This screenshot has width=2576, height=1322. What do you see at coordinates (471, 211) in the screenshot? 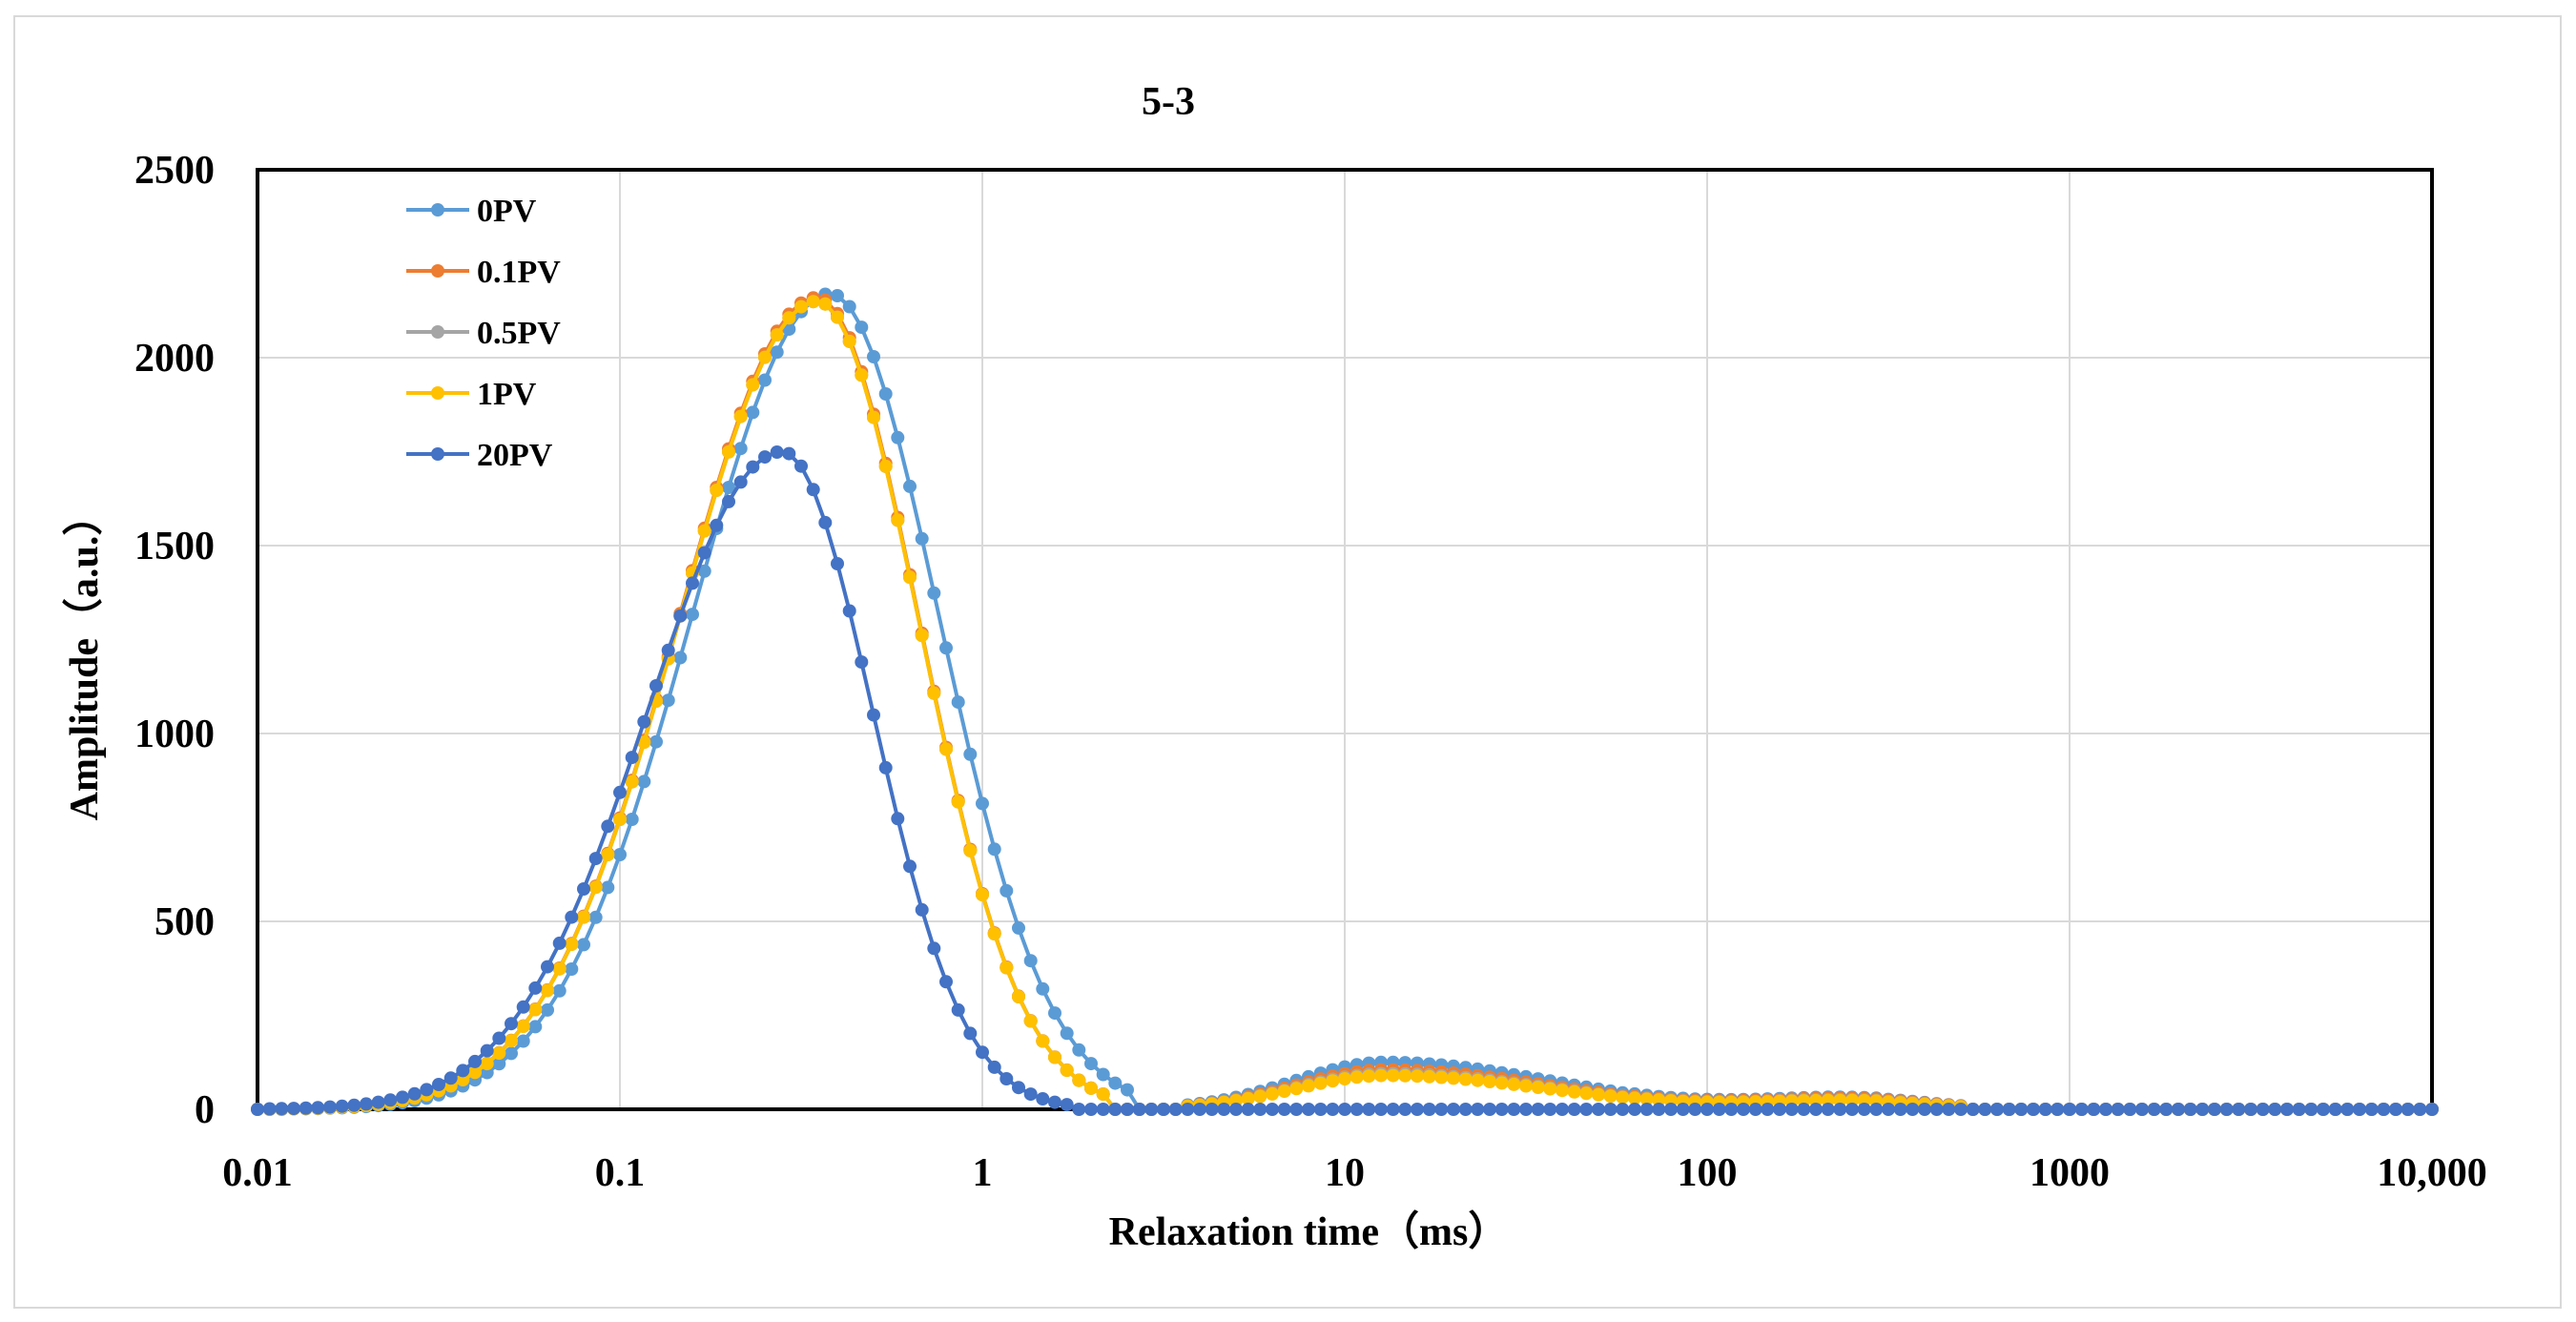
I see `legend-item: 0PV` at bounding box center [471, 211].